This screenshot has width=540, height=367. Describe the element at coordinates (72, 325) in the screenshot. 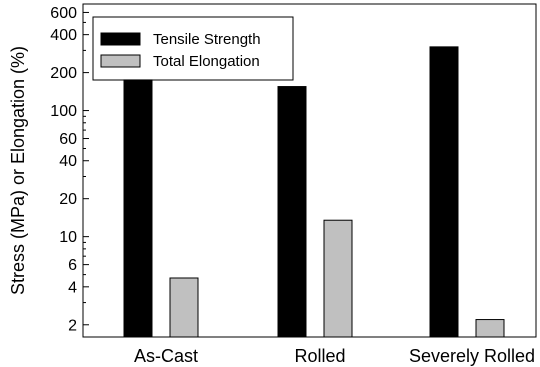

I see `y-tick-label: 2` at that location.